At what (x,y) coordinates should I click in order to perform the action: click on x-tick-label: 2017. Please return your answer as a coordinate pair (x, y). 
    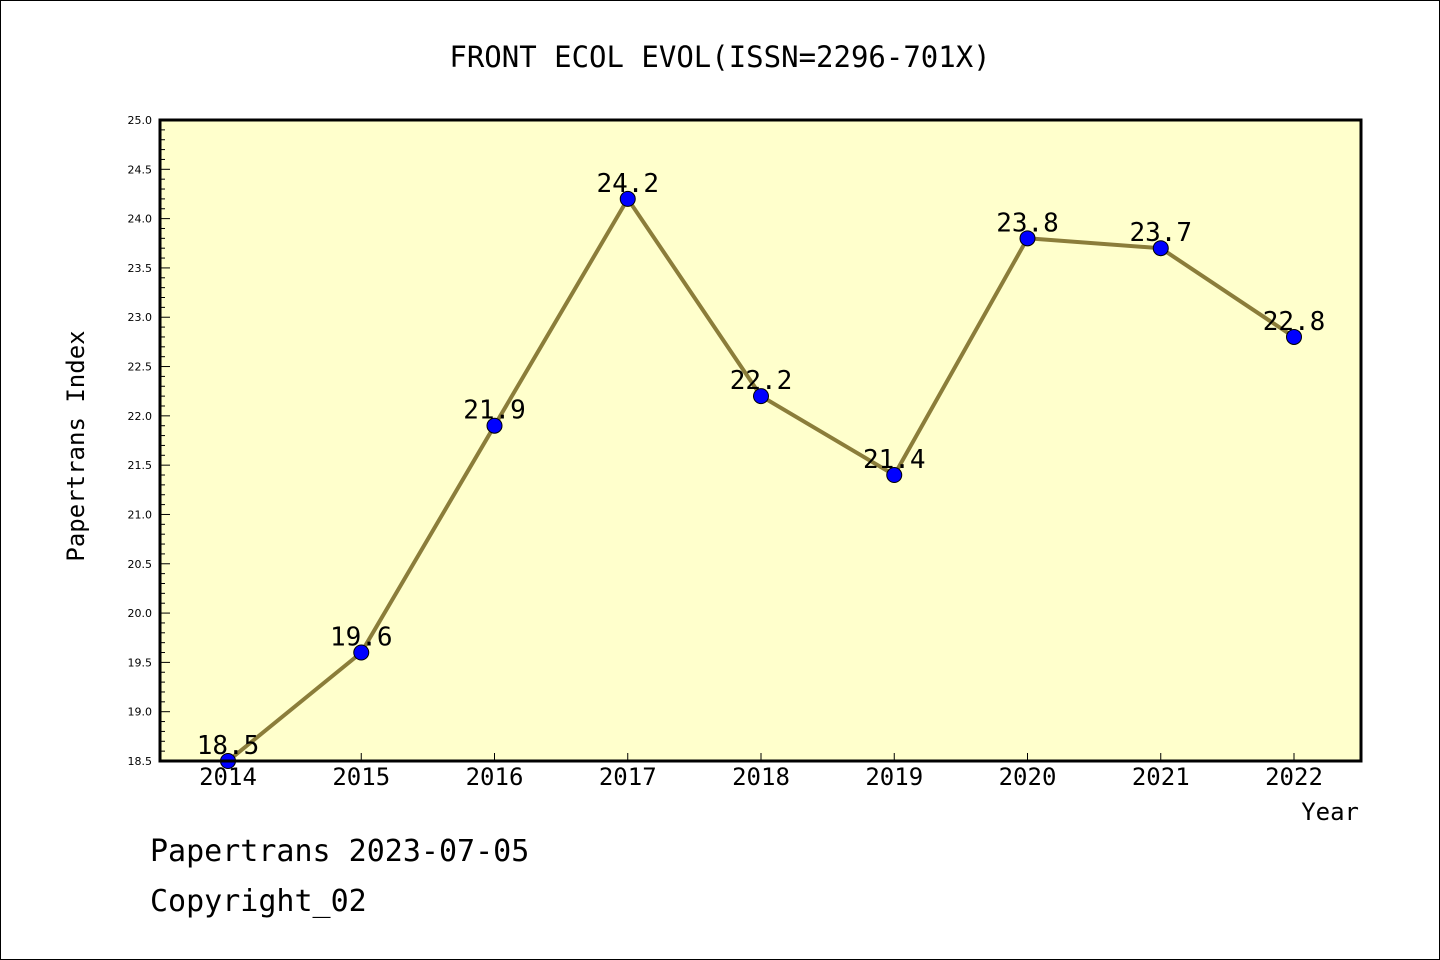
    Looking at the image, I should click on (628, 777).